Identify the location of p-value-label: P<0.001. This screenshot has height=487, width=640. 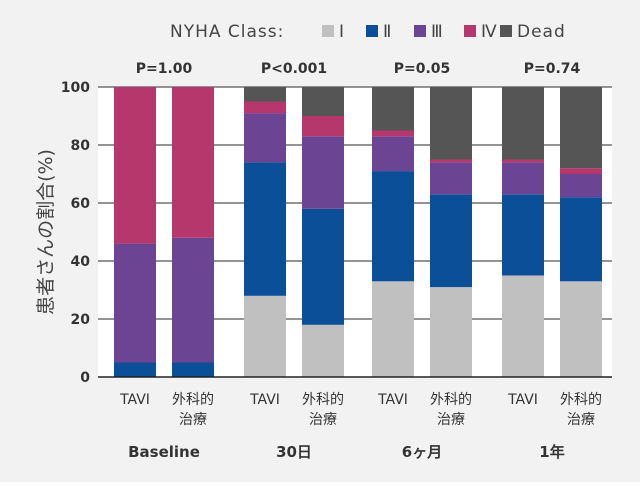
(294, 69).